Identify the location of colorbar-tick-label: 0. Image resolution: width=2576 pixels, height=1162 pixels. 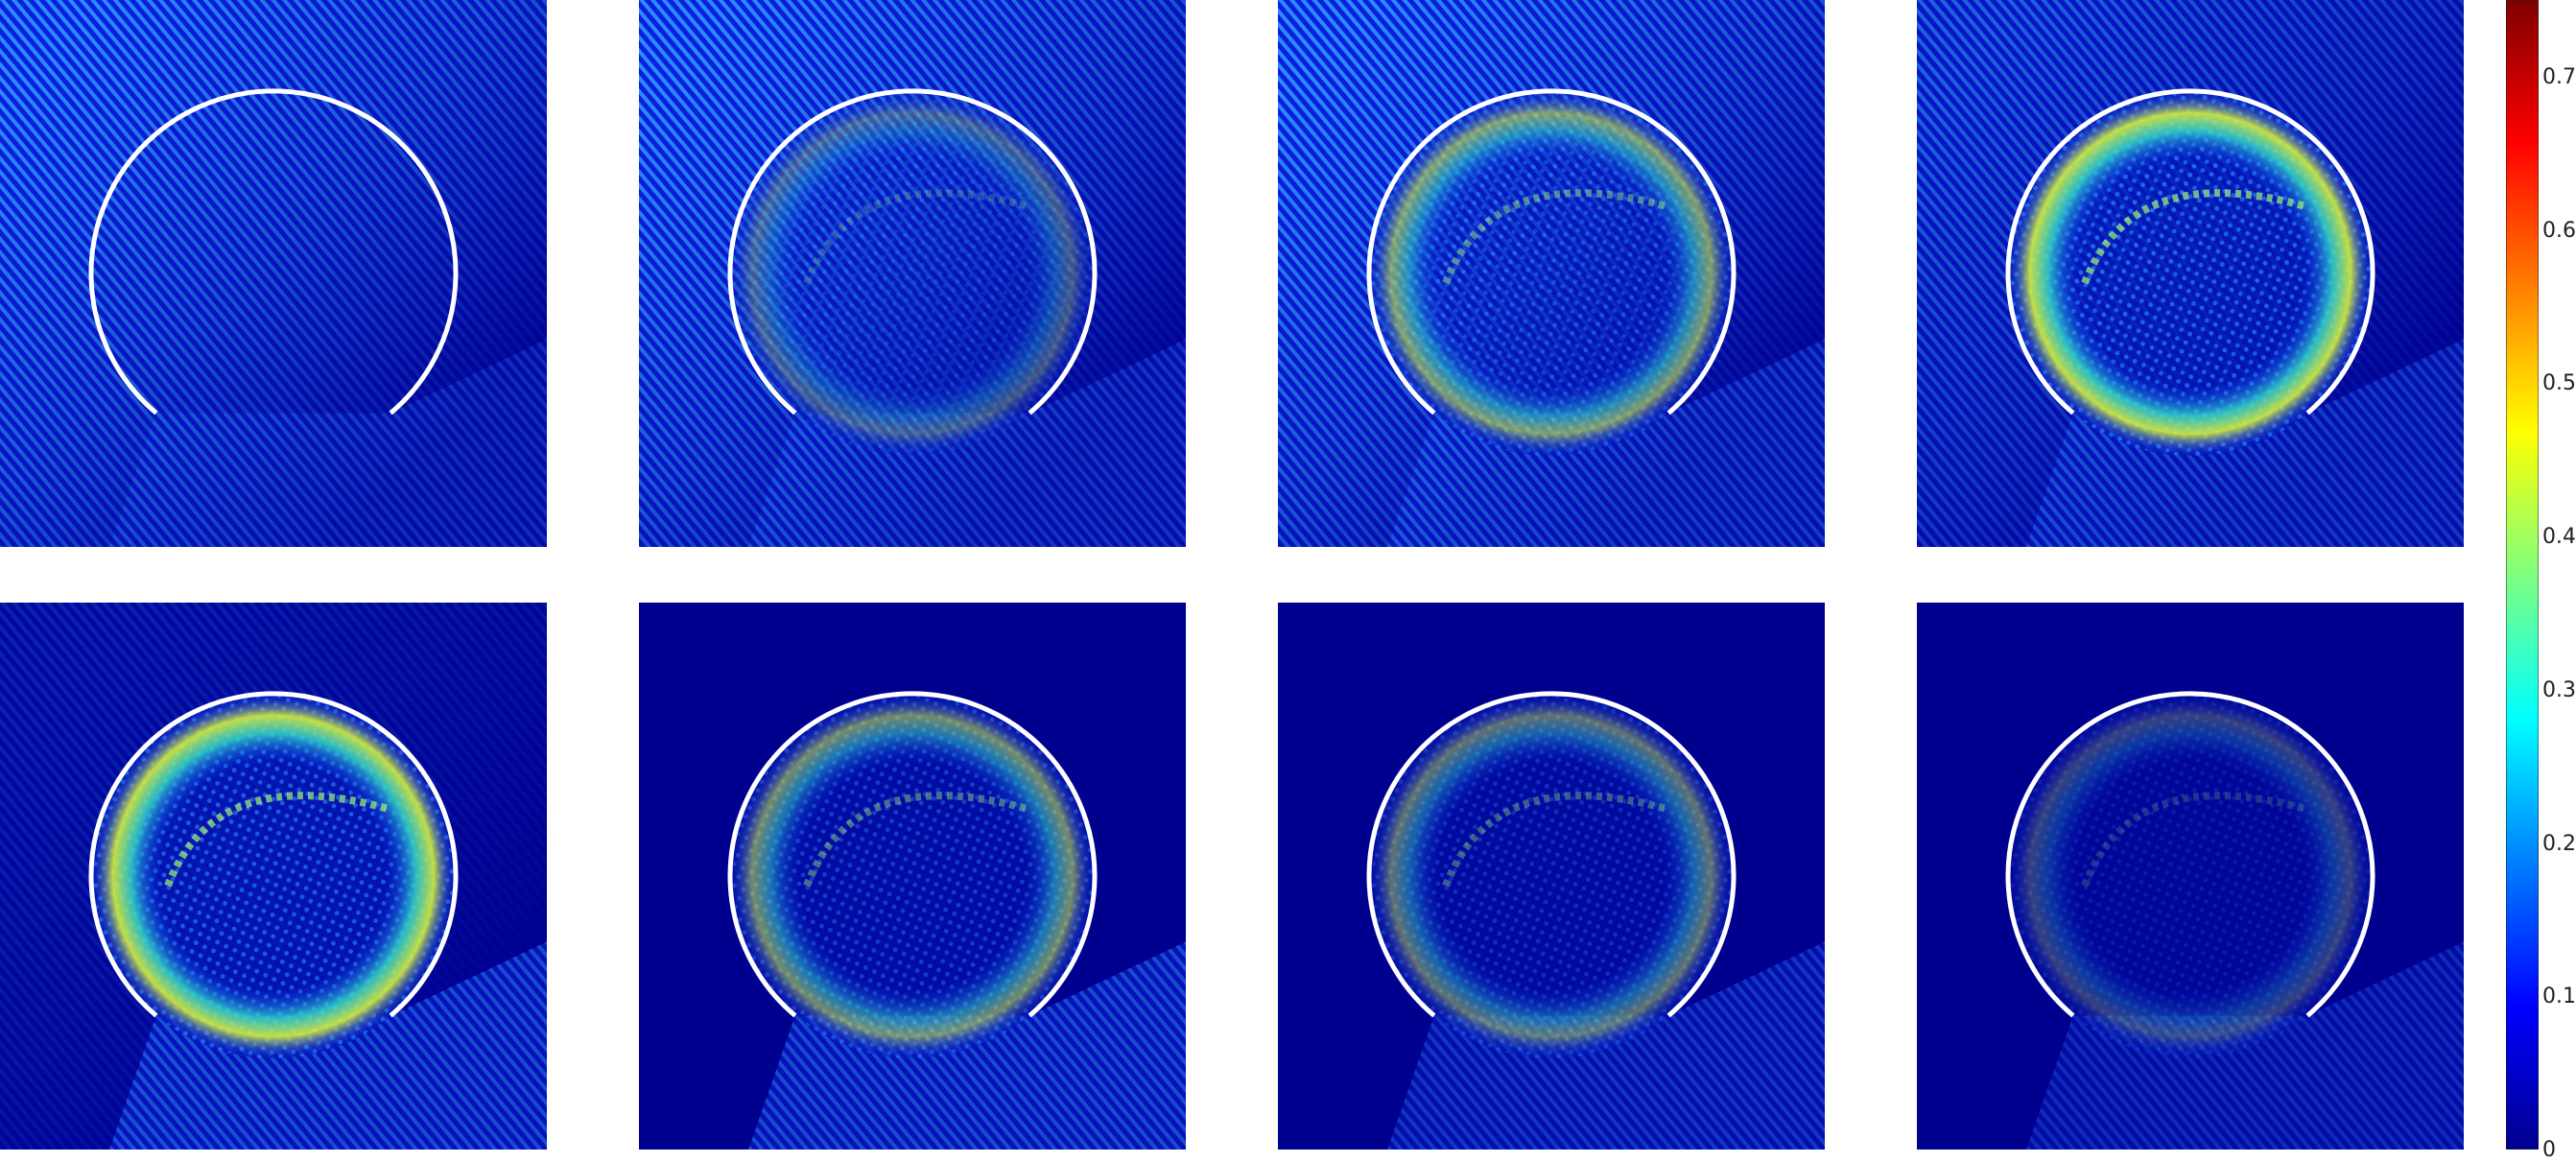
(2549, 1150).